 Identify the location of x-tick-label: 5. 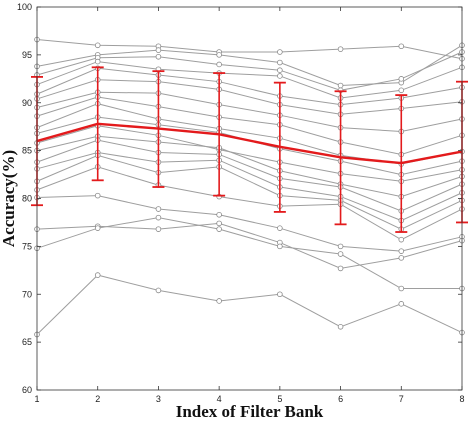
(279, 399).